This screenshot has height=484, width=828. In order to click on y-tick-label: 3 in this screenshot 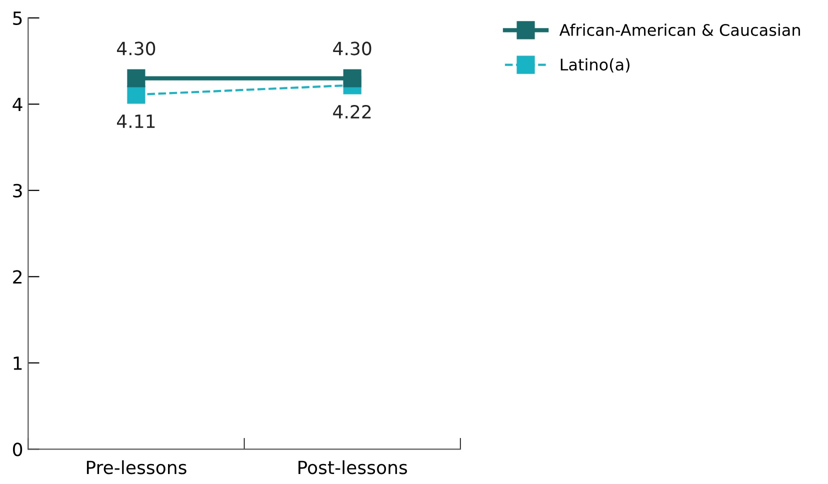, I will do `click(17, 191)`.